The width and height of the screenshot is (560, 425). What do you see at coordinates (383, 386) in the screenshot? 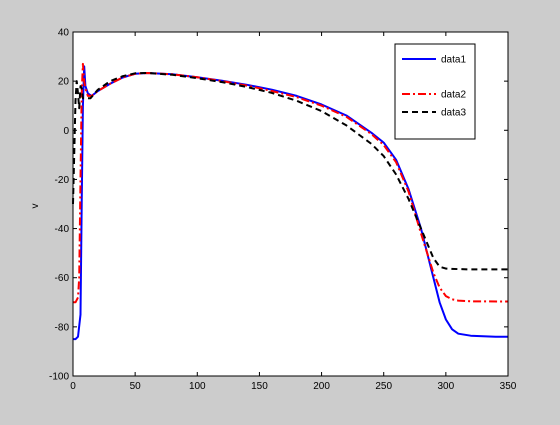
I see `x-tick-label: 250` at bounding box center [383, 386].